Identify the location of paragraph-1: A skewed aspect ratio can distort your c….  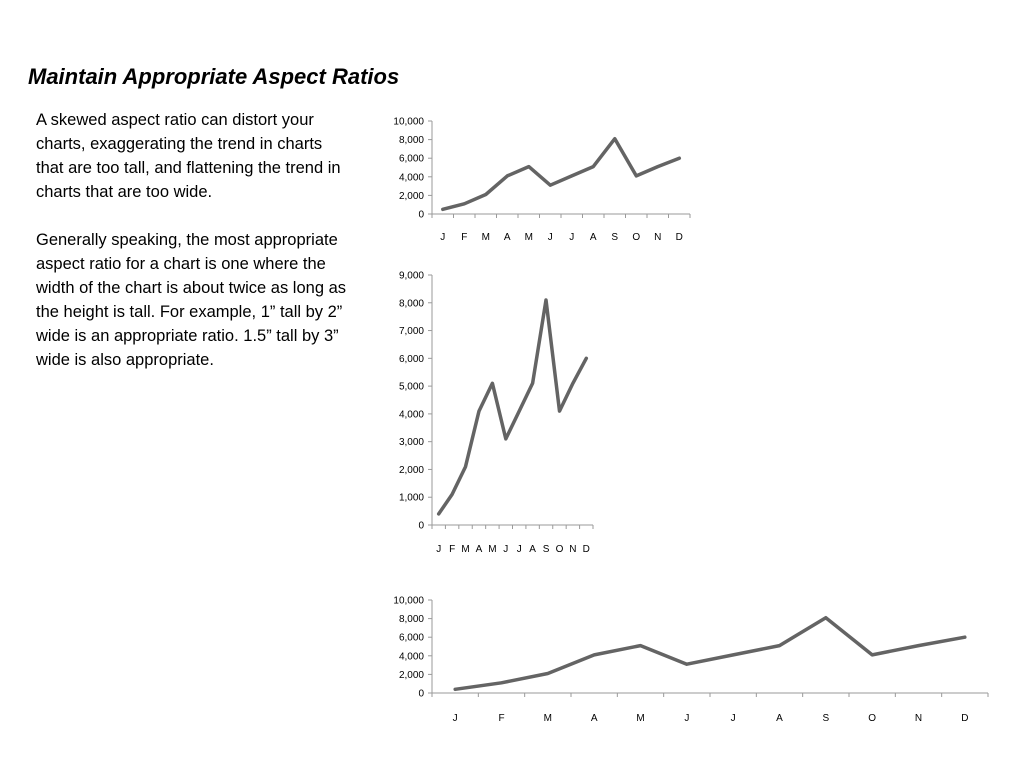
(188, 156).